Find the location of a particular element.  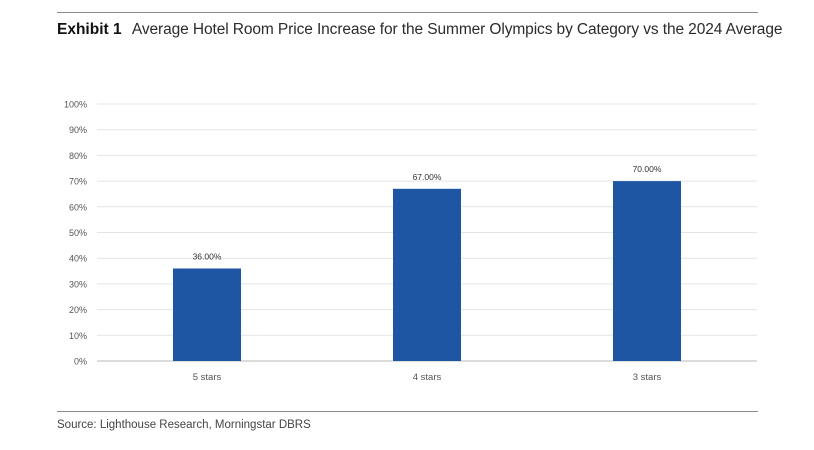

y-tick-label: 70% is located at coordinates (78, 182).